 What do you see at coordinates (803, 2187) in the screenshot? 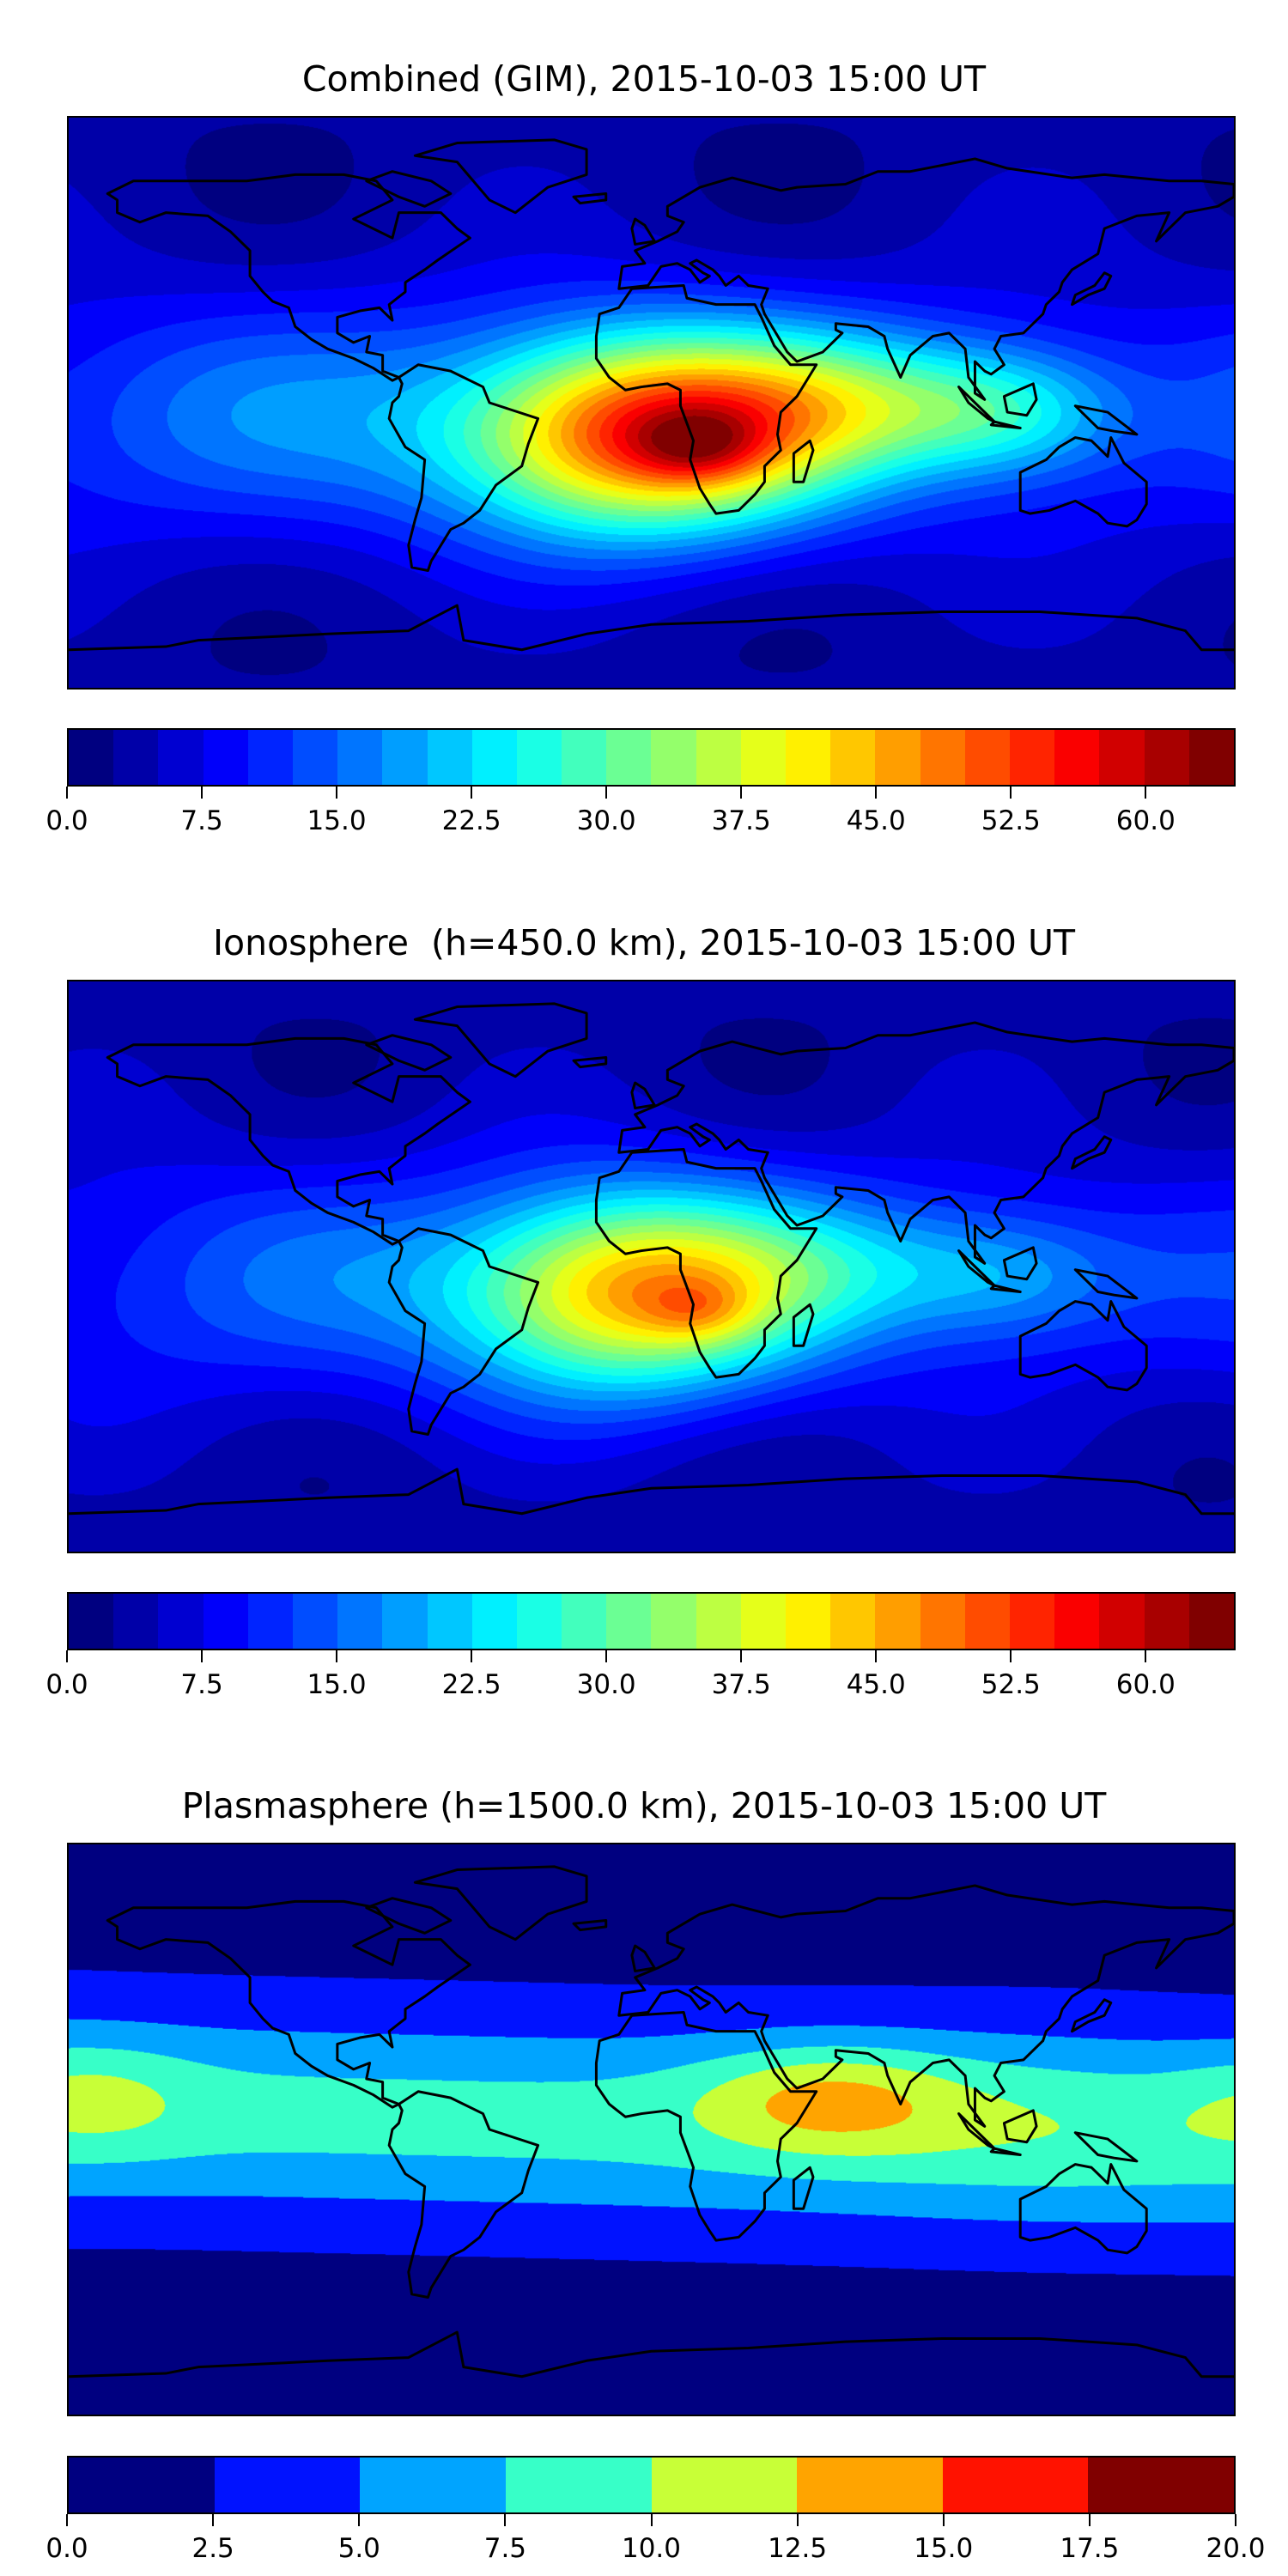
I see `coastline-madagascar` at bounding box center [803, 2187].